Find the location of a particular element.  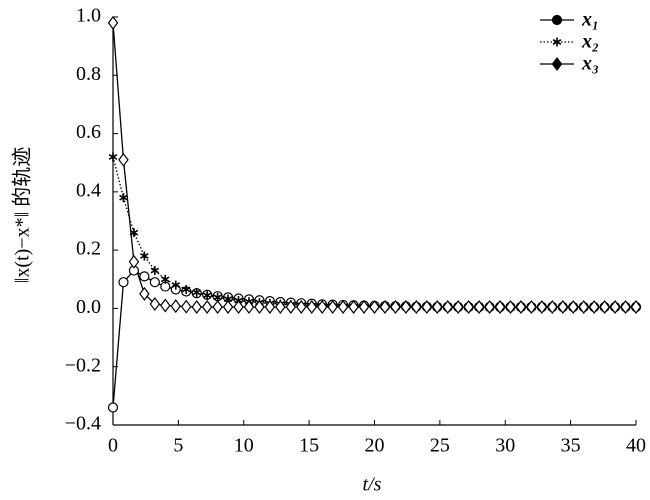

legend-label: x₃ is located at coordinates (590, 64).